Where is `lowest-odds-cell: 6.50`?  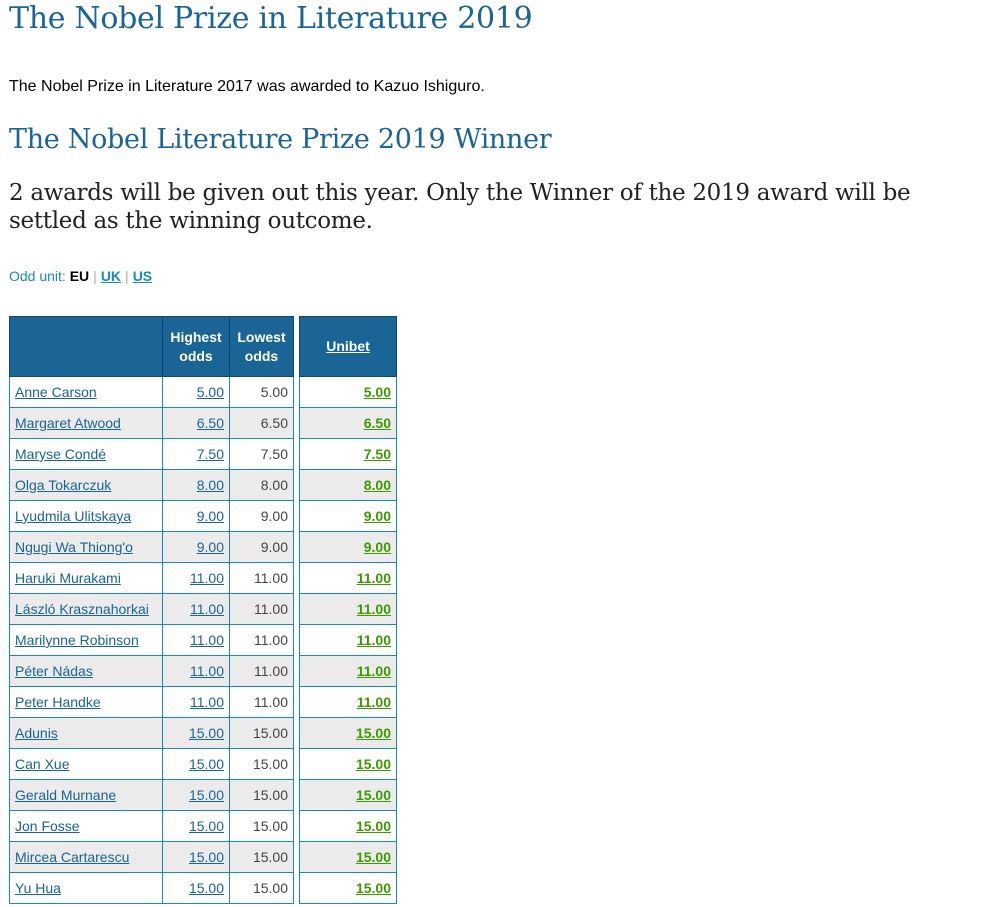 lowest-odds-cell: 6.50 is located at coordinates (261, 423).